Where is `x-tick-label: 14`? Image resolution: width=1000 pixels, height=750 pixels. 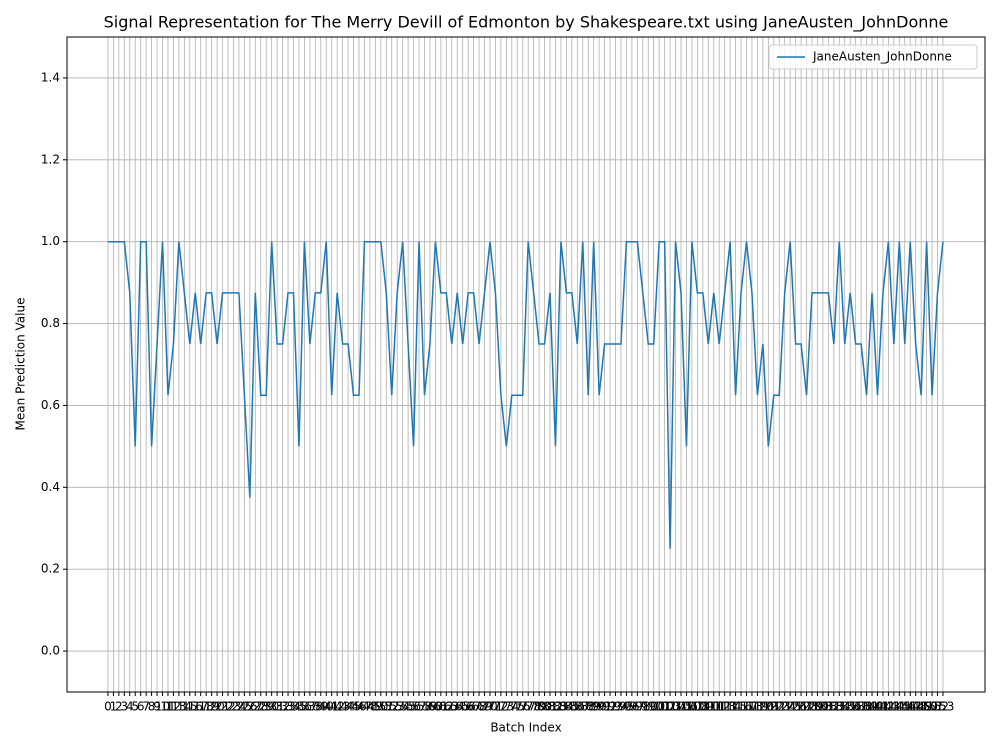
x-tick-label: 14 is located at coordinates (184, 707).